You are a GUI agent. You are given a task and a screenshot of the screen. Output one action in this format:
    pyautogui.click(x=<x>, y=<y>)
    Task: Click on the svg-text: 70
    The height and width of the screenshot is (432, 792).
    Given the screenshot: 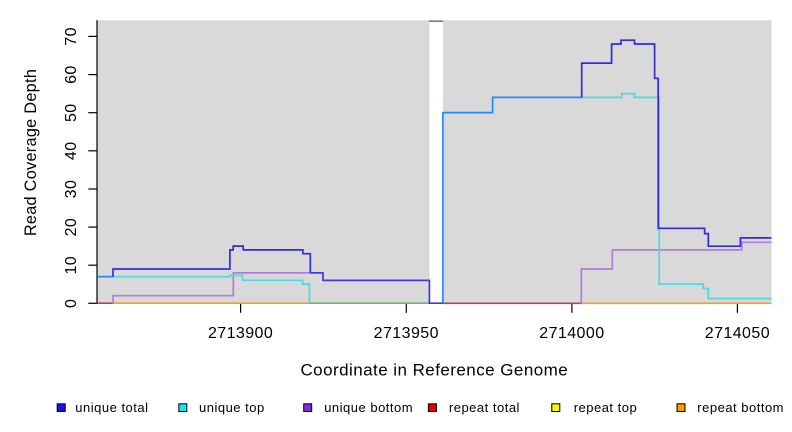 What is the action you would take?
    pyautogui.click(x=71, y=36)
    